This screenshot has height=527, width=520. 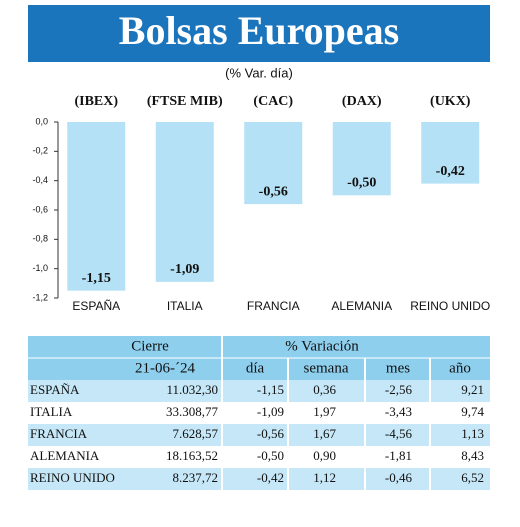 What do you see at coordinates (324, 411) in the screenshot?
I see `table-cell: 1,97` at bounding box center [324, 411].